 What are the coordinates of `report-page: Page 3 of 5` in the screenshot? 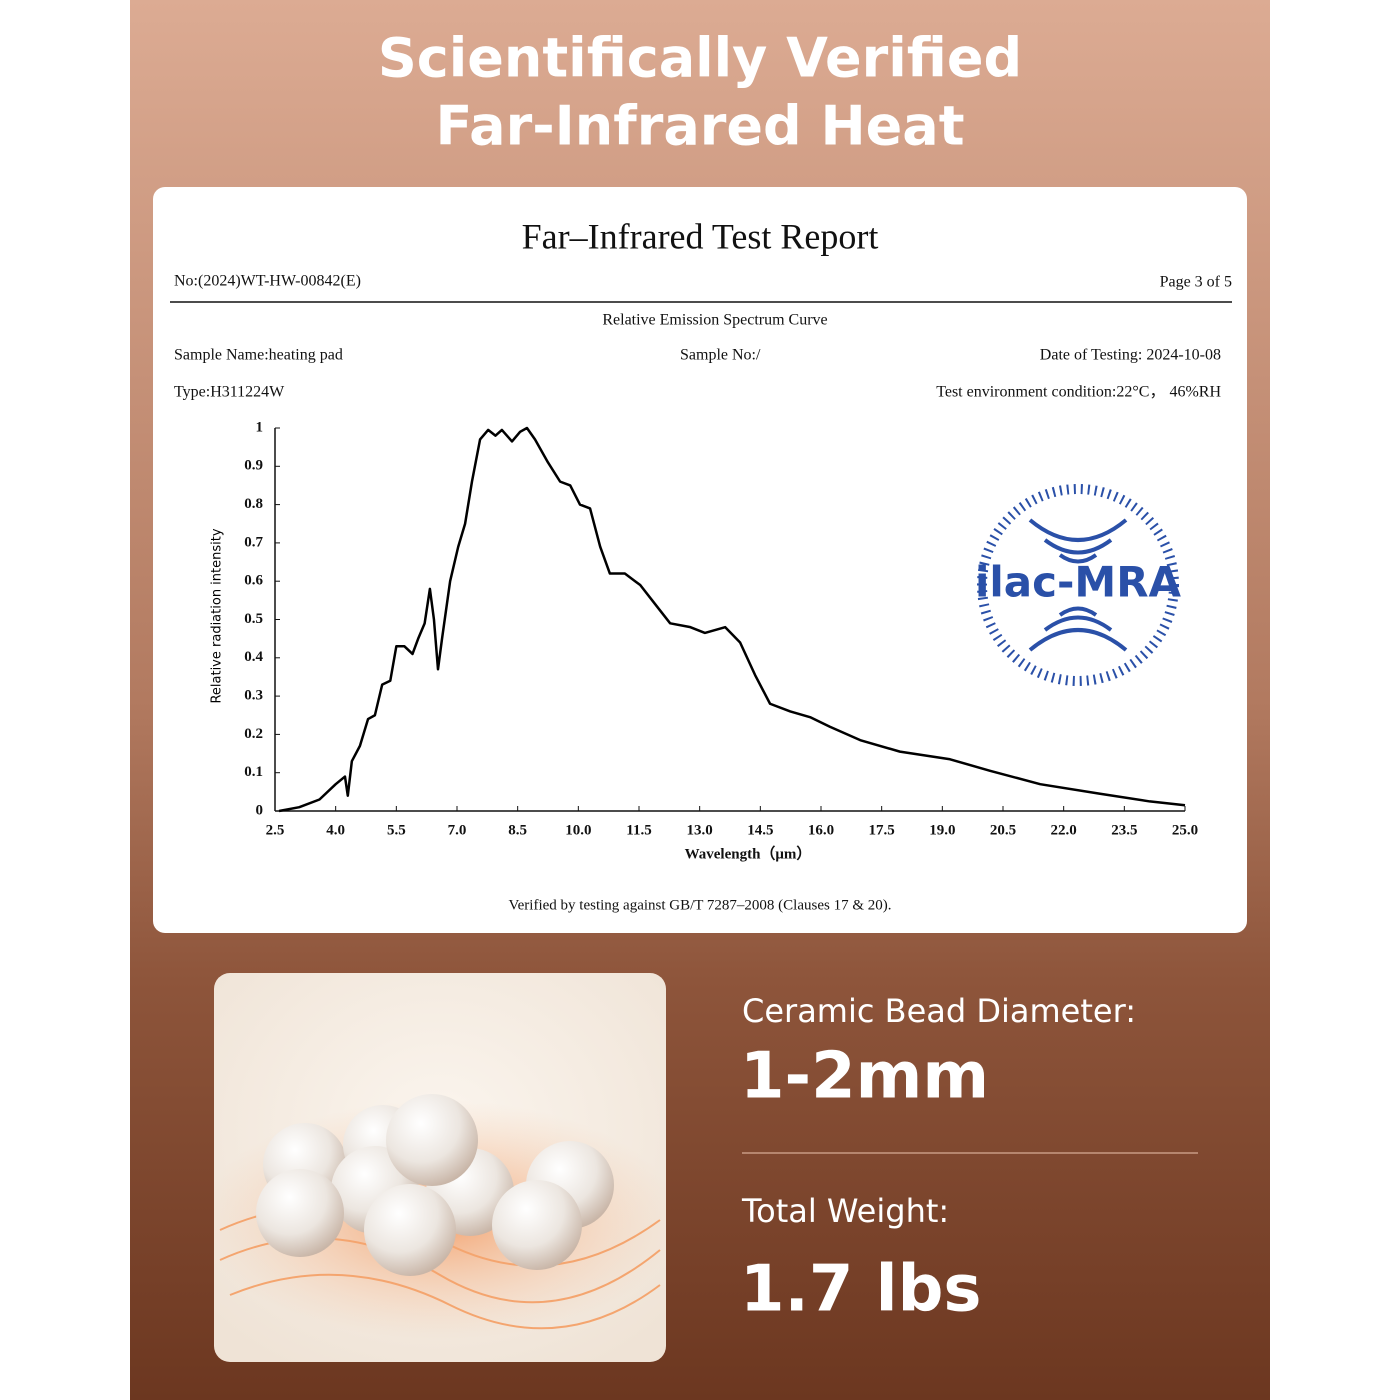 It's located at (1196, 282).